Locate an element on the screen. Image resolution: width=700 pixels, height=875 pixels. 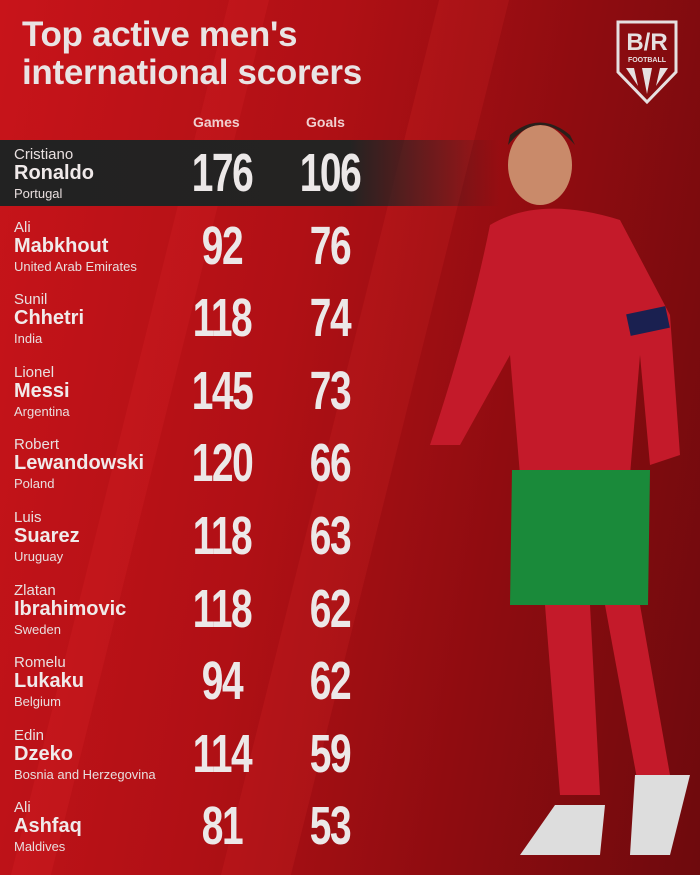
player-last-name: Mabkhout is located at coordinates (61, 245).